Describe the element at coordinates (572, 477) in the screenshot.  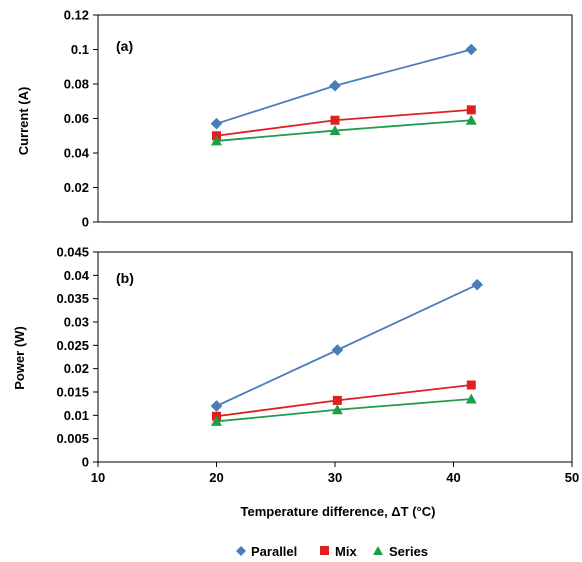
I see `panel-b-x-tick-label: 50` at that location.